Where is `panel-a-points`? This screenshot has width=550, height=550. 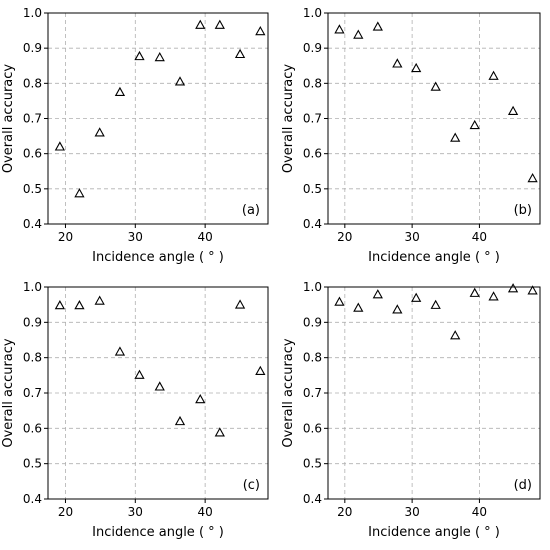 panel-a-points is located at coordinates (160, 108).